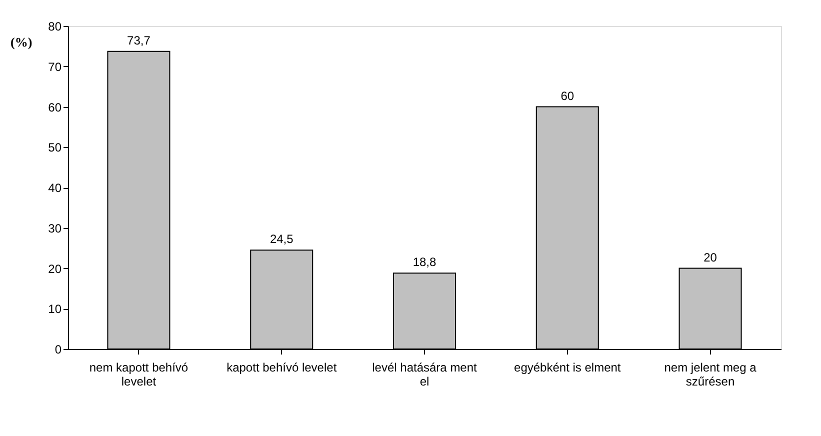 The height and width of the screenshot is (436, 821). Describe the element at coordinates (55, 67) in the screenshot. I see `y-tick-label: 70` at that location.